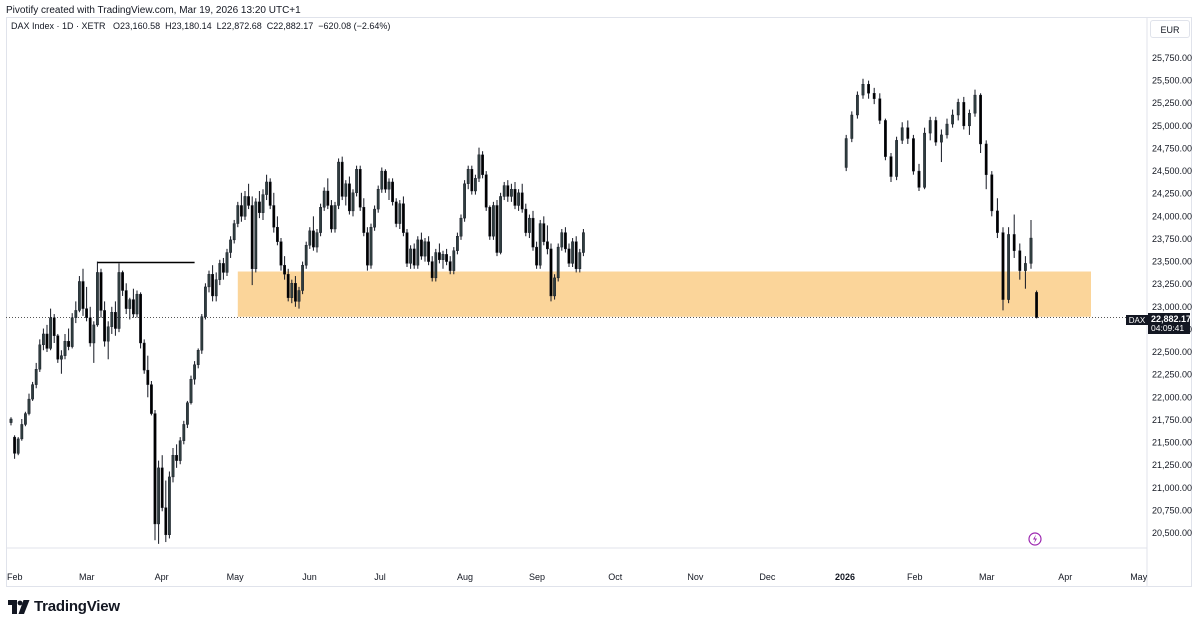  What do you see at coordinates (1172, 216) in the screenshot?
I see `price-tick-label: 24,000.00` at bounding box center [1172, 216].